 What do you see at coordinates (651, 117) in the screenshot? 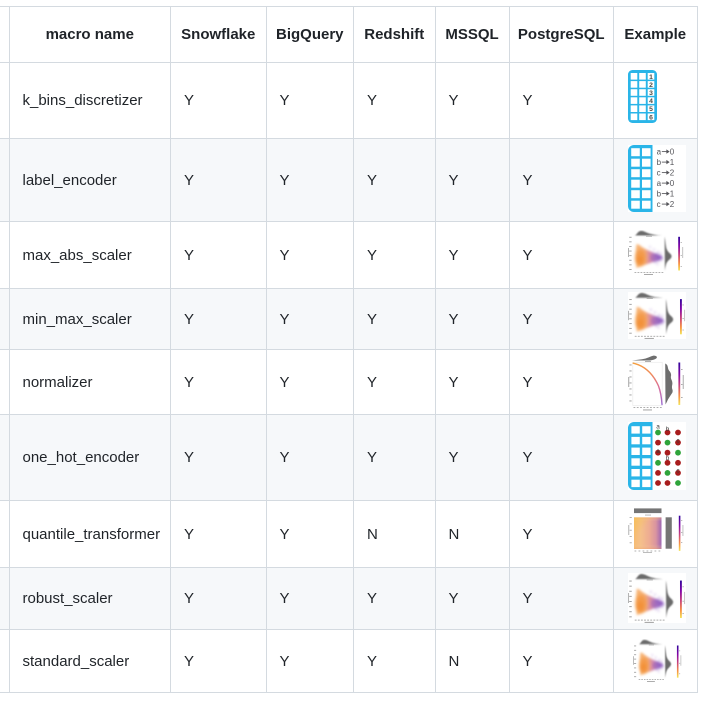
I see `svg-text: 6` at bounding box center [651, 117].